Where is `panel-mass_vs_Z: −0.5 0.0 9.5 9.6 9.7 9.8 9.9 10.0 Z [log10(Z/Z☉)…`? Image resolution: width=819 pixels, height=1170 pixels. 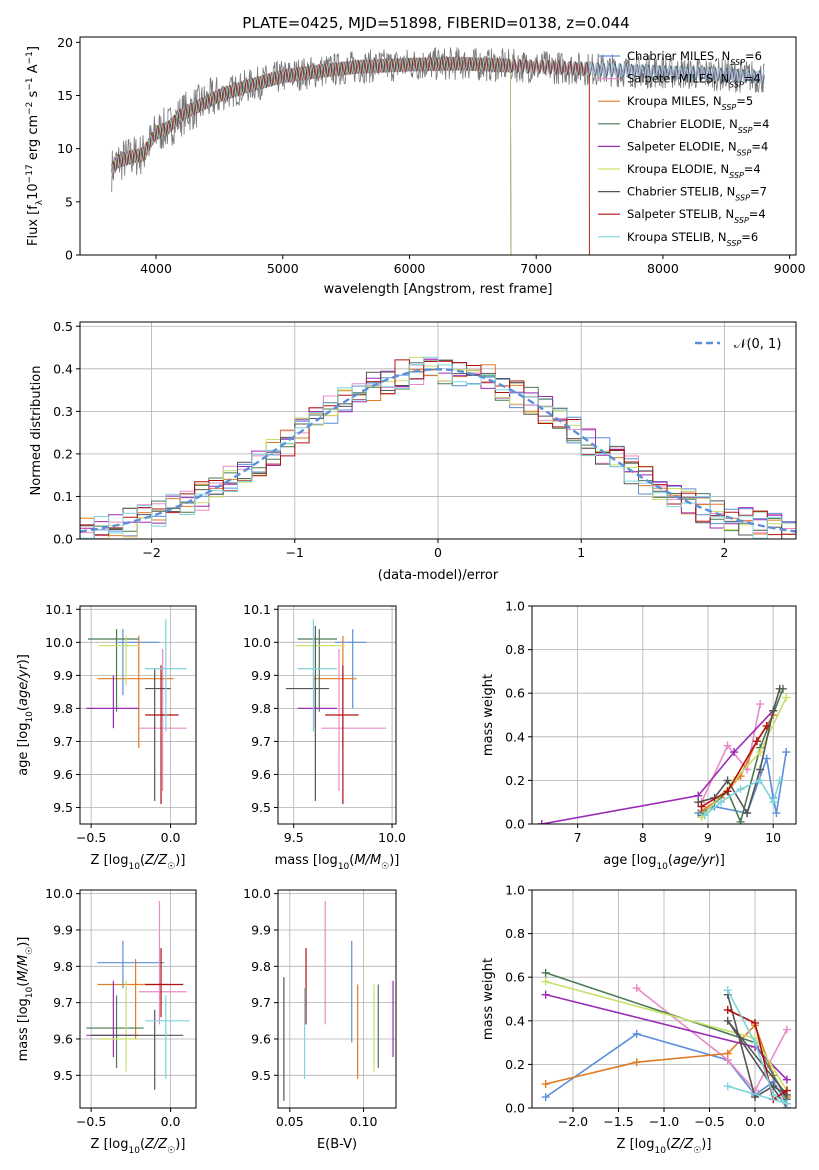
panel-mass_vs_Z: −0.5 0.0 9.5 9.6 9.7 9.8 9.9 10.0 Z [log10(Z/Z☉)… is located at coordinates (106, 1021).